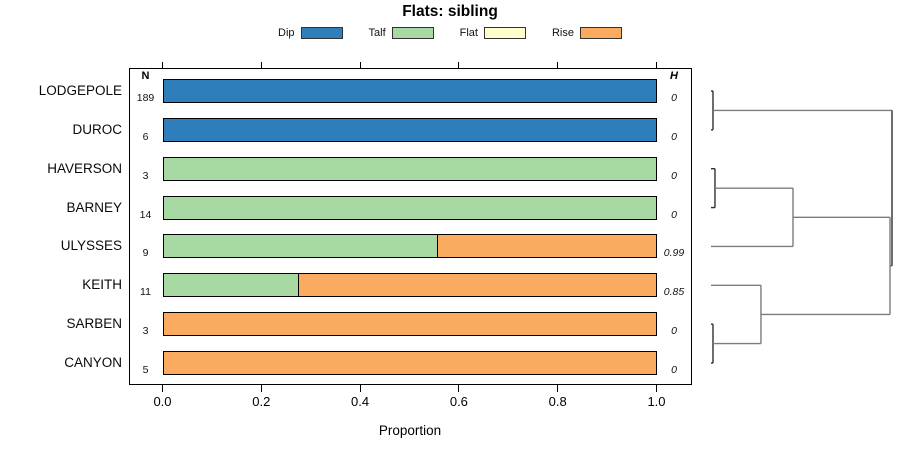 Image resolution: width=900 pixels, height=460 pixels. What do you see at coordinates (360, 401) in the screenshot?
I see `x-axis-tick-label: 0.4` at bounding box center [360, 401].